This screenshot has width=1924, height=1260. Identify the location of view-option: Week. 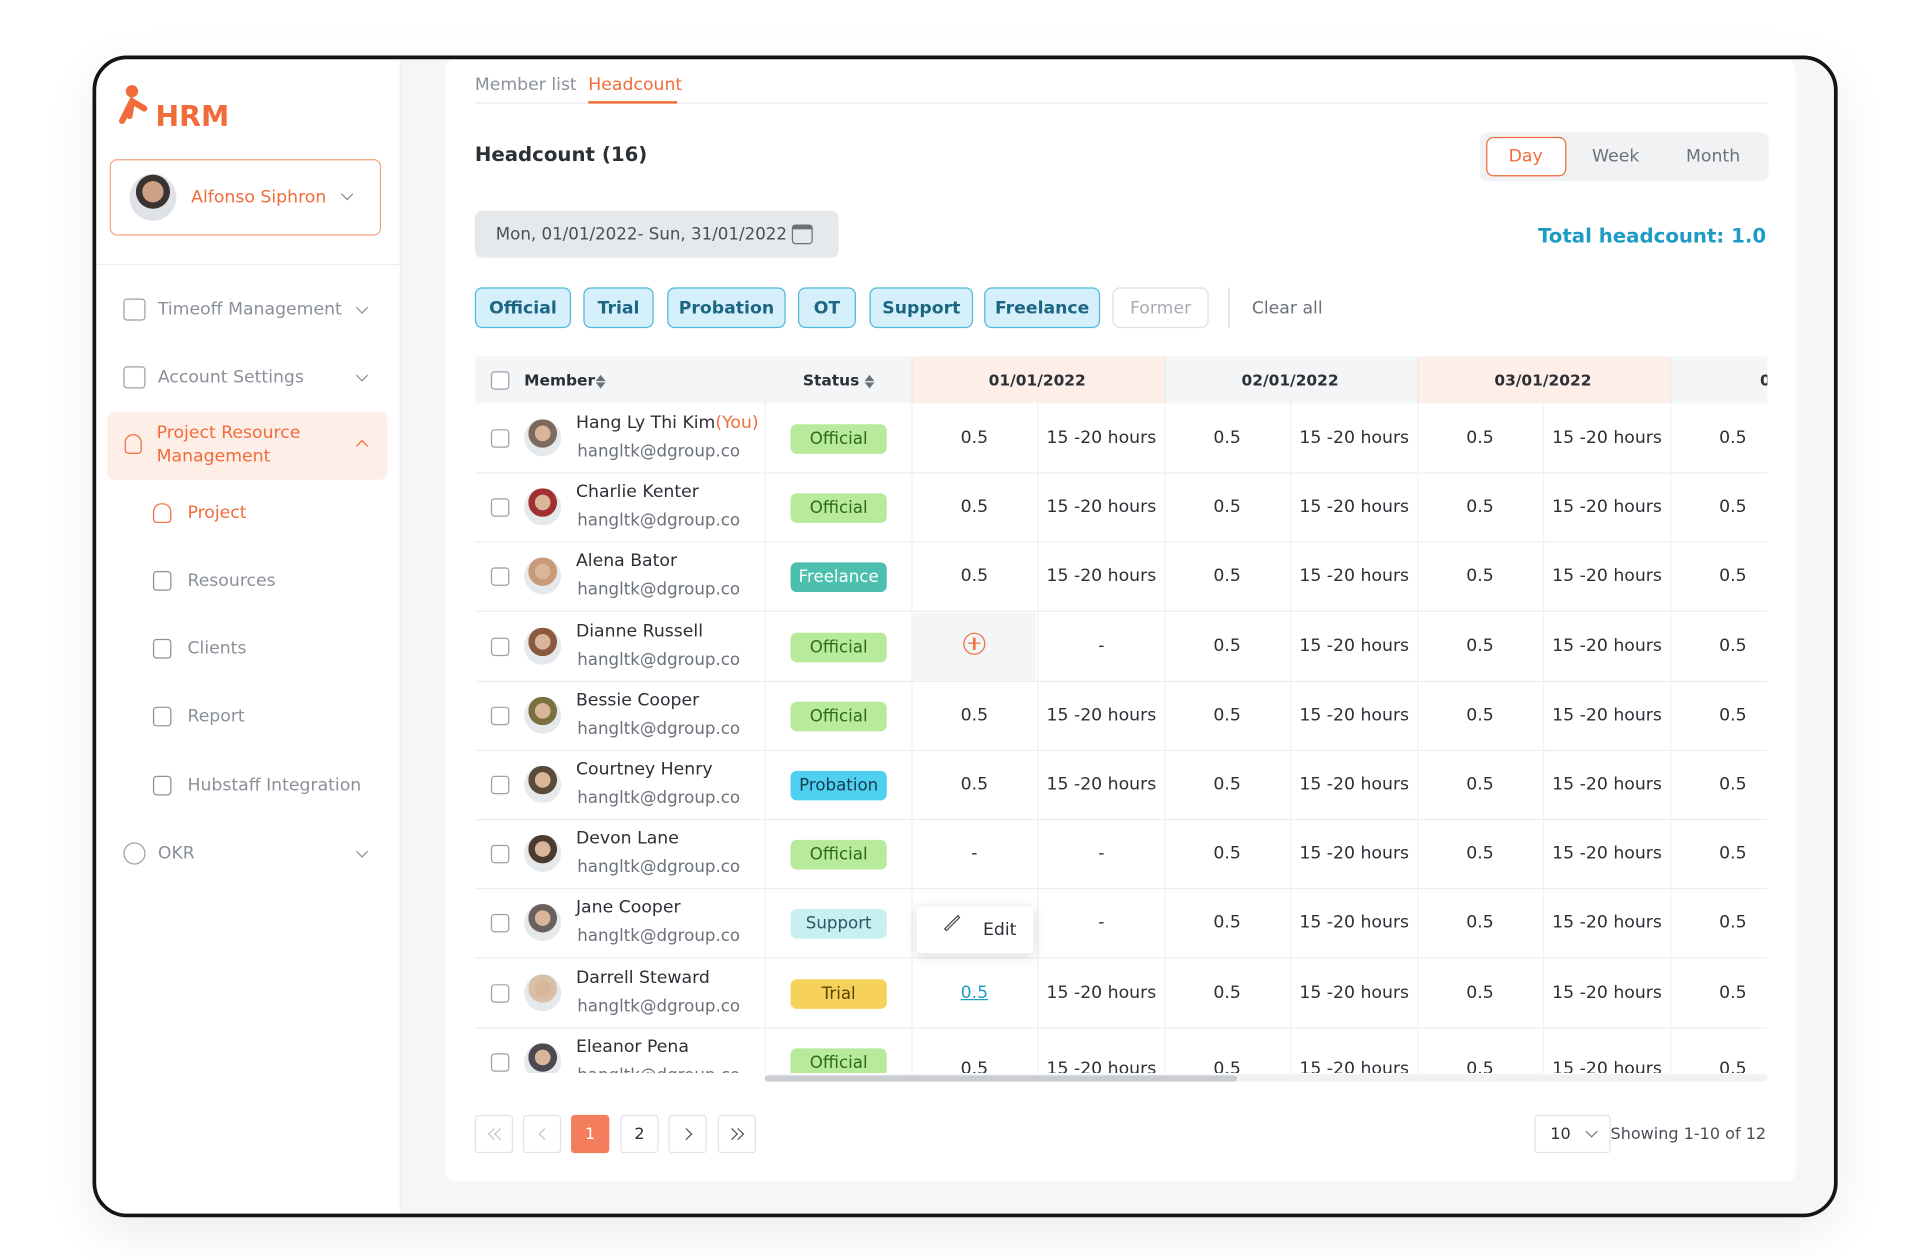
(1616, 156).